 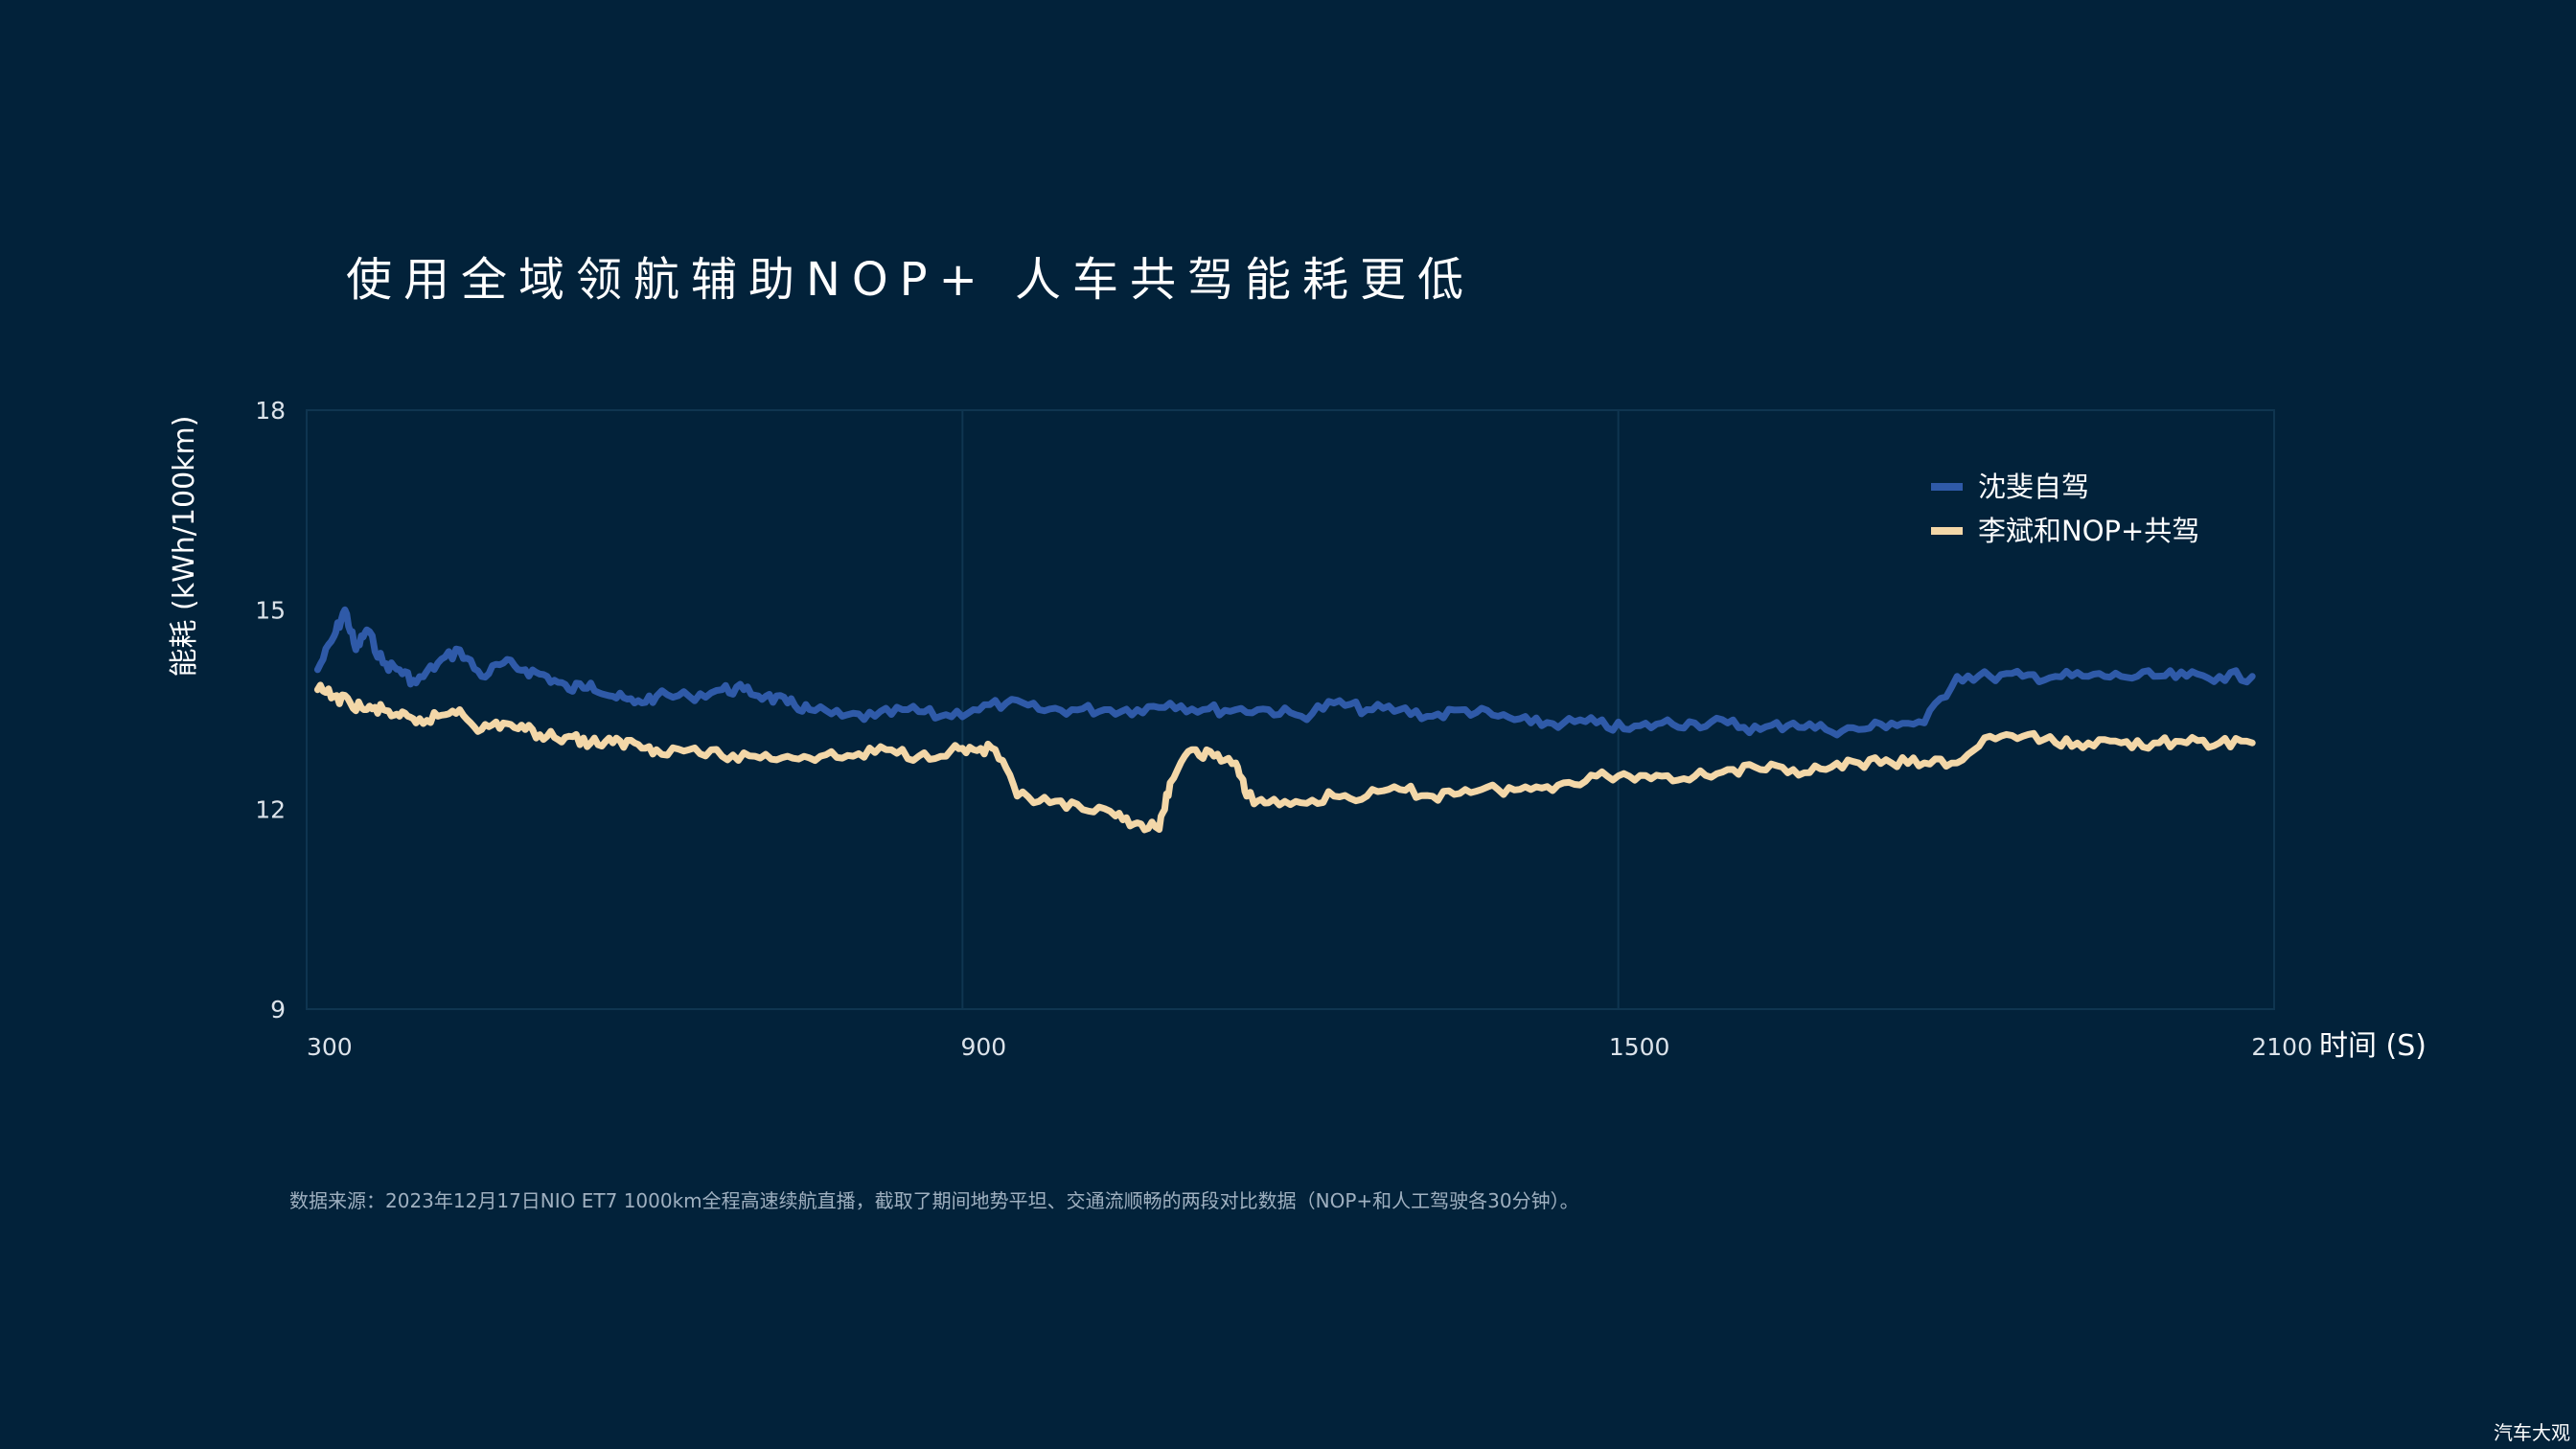 What do you see at coordinates (270, 610) in the screenshot?
I see `y-tick-label: 15` at bounding box center [270, 610].